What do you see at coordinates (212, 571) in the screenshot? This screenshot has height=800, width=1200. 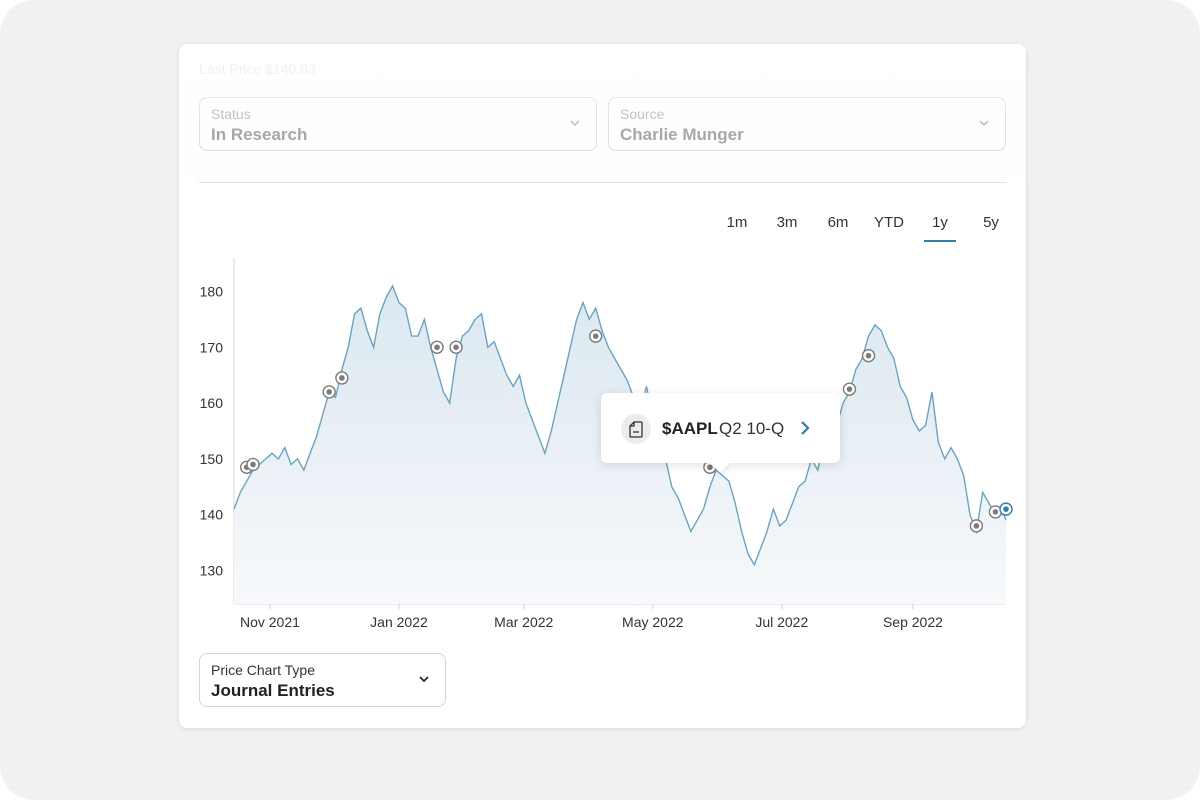 I see `y-tick-label: 130` at bounding box center [212, 571].